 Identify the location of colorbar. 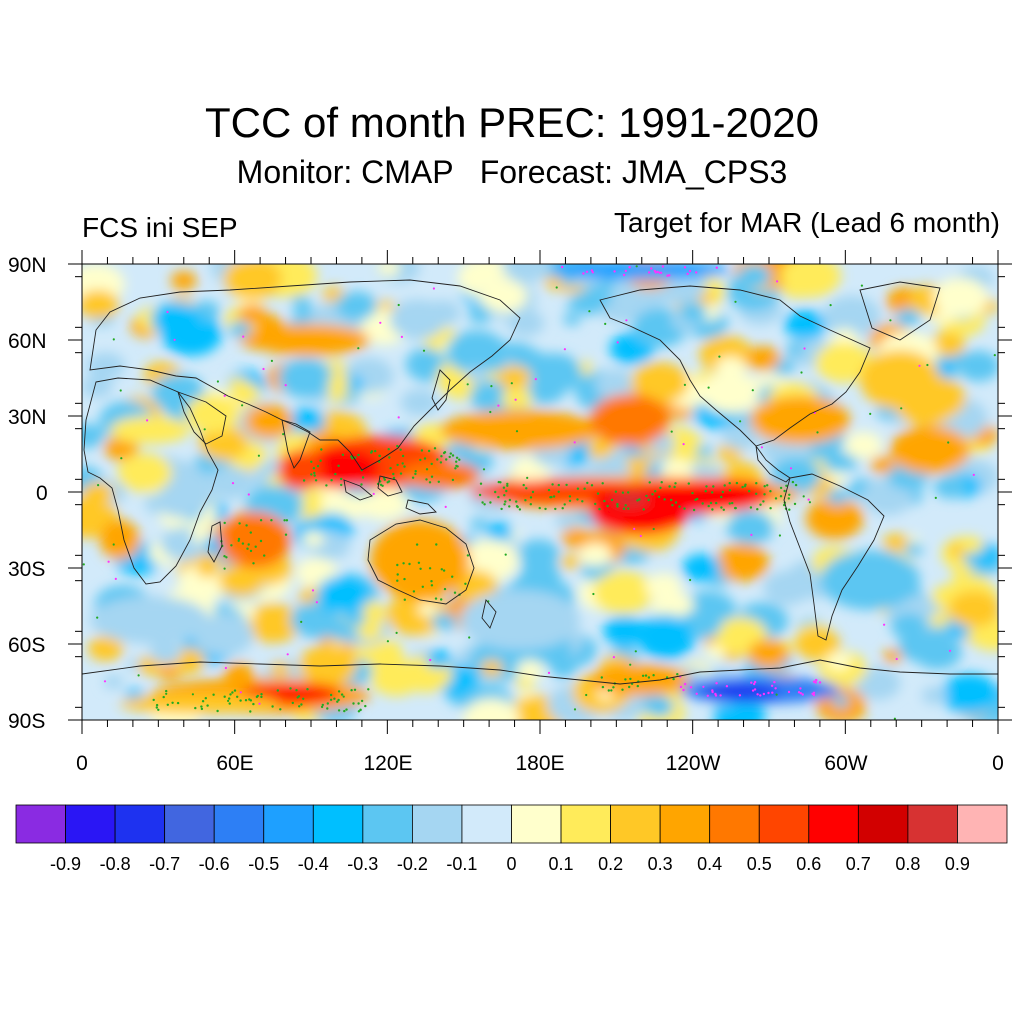
(511, 824).